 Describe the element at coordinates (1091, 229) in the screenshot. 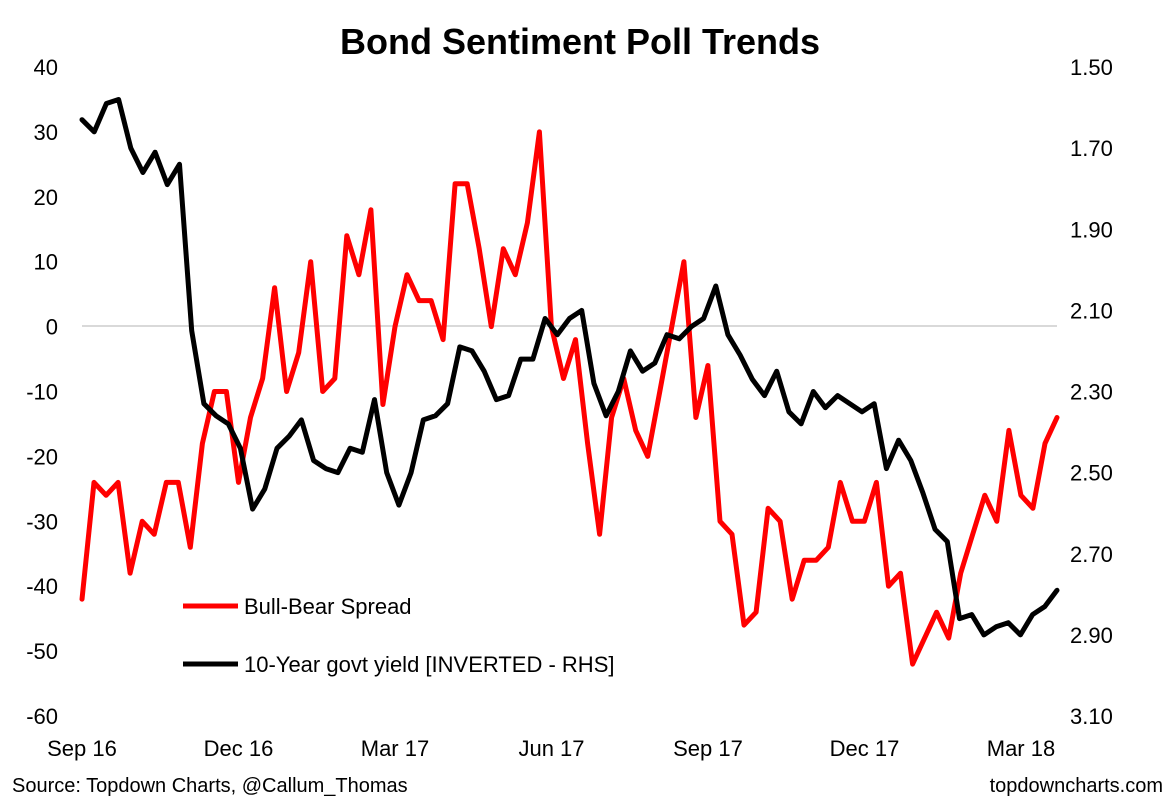

I see `right-tick-label: 1.90` at that location.